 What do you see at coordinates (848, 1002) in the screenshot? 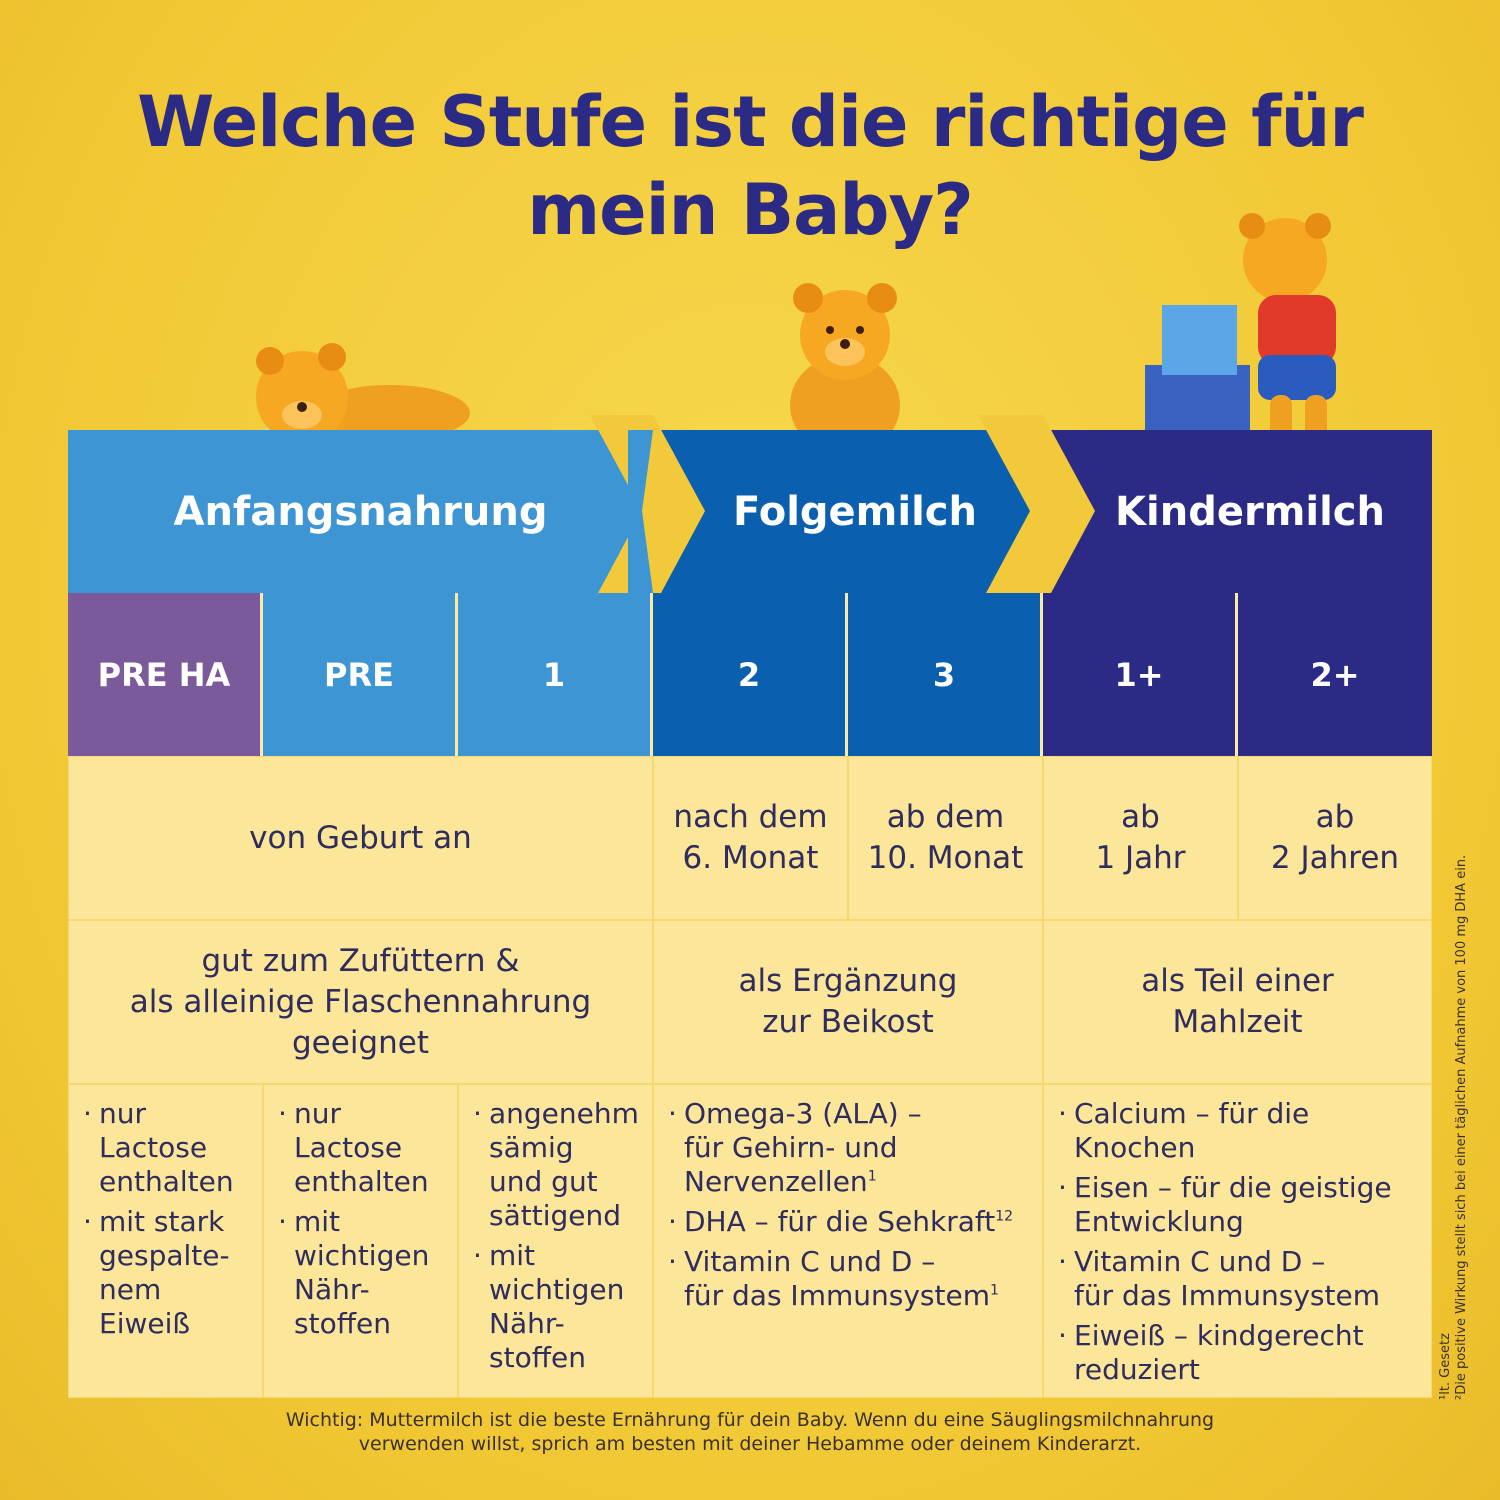
I see `usage-cell: als Ergänzung zur Beikost` at bounding box center [848, 1002].